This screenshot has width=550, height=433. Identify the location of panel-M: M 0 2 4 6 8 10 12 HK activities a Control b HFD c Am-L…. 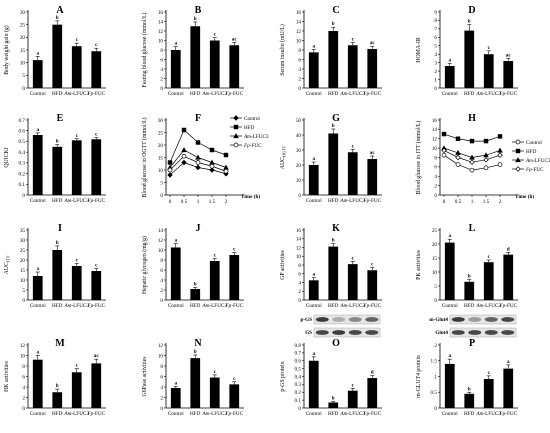
(55, 377).